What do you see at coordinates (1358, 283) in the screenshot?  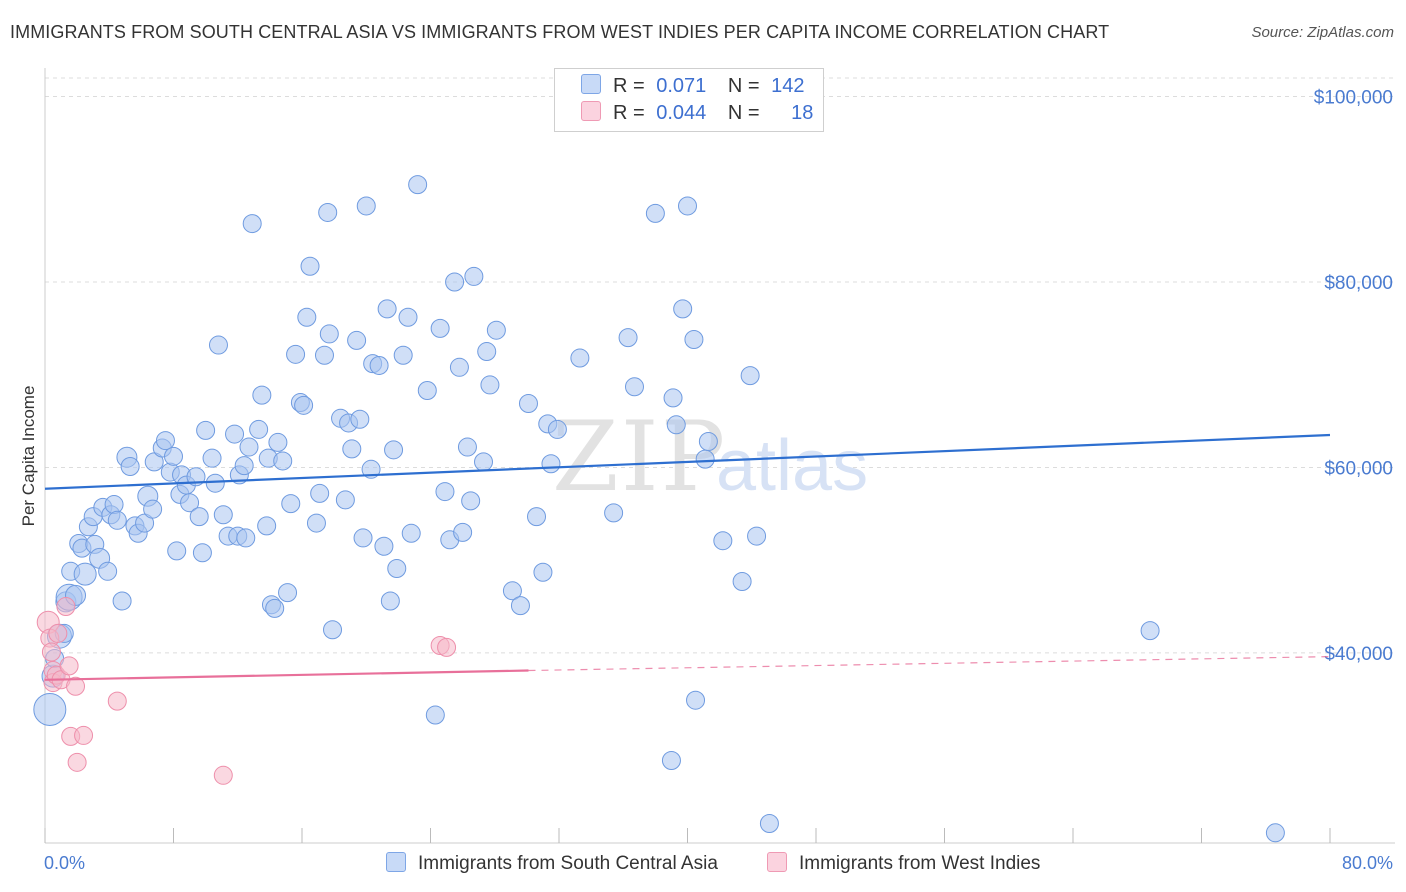 I see `y-tick-label: $80,000` at bounding box center [1358, 283].